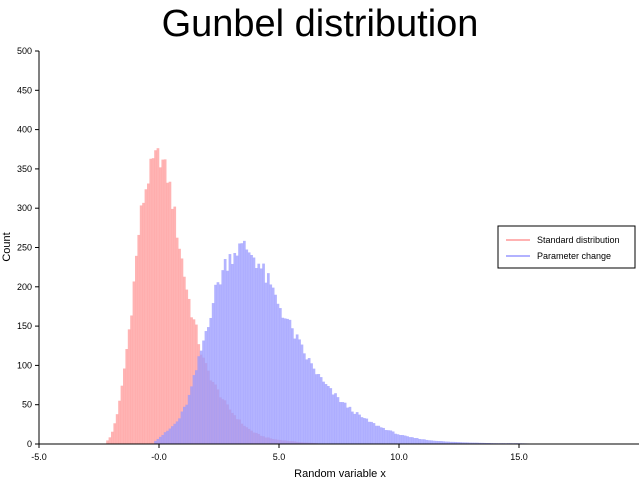 The height and width of the screenshot is (480, 640). I want to click on chart-title: Gunbel distribution, so click(320, 24).